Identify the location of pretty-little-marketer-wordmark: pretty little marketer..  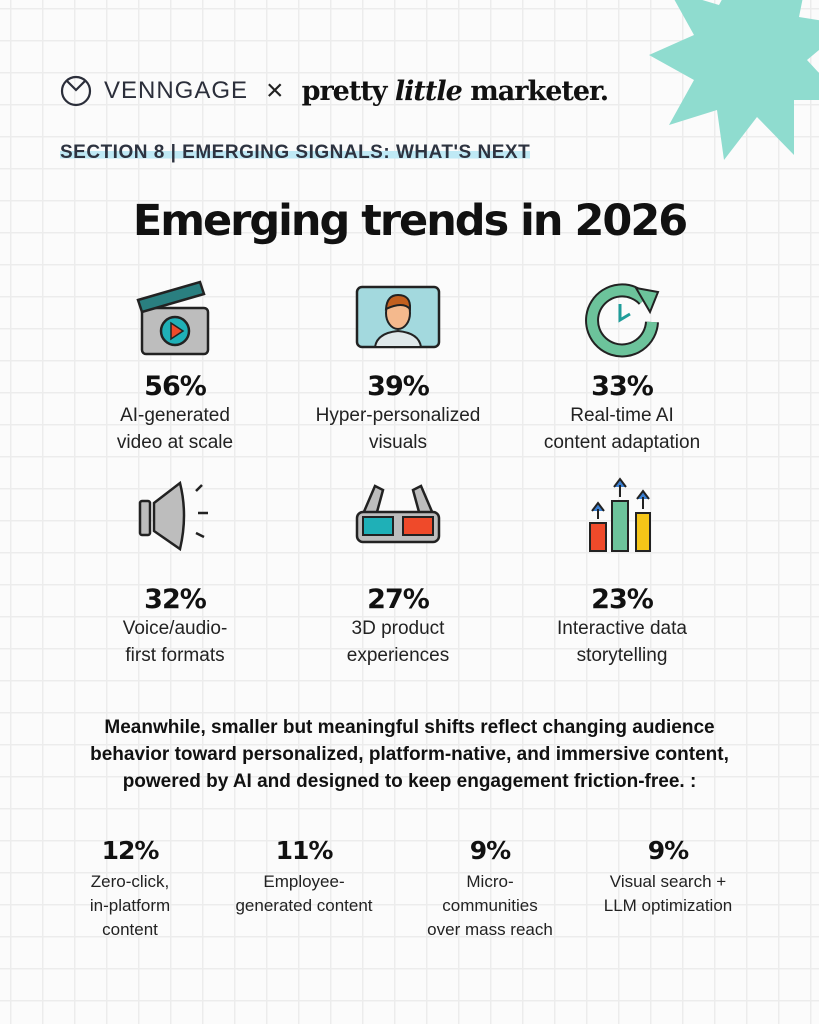
(455, 91).